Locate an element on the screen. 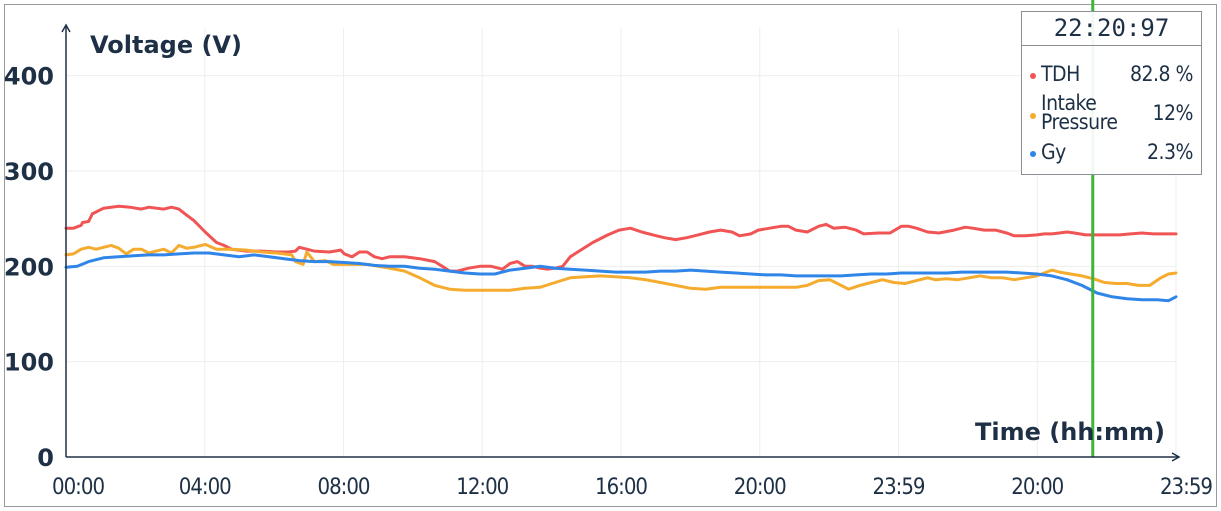  x-tick-label: 16:00 is located at coordinates (621, 487).